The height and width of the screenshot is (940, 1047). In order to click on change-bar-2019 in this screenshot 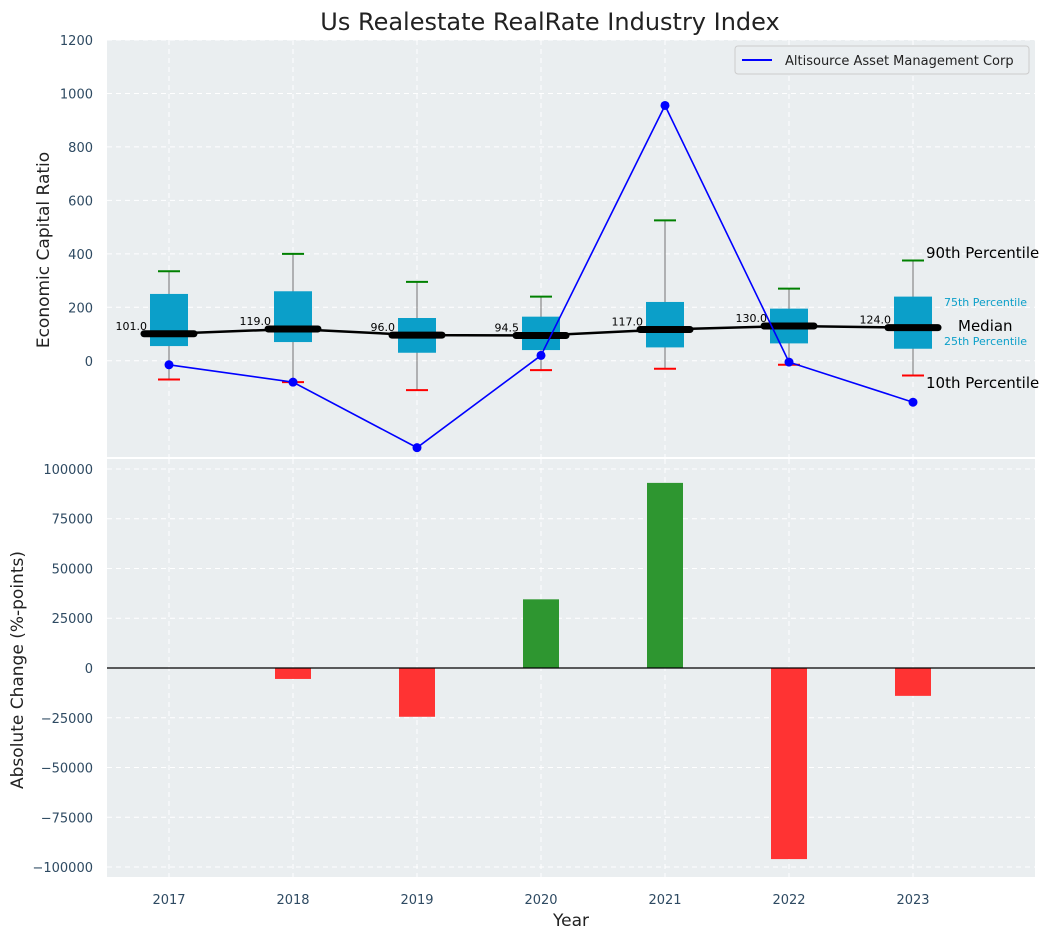, I will do `click(417, 692)`.